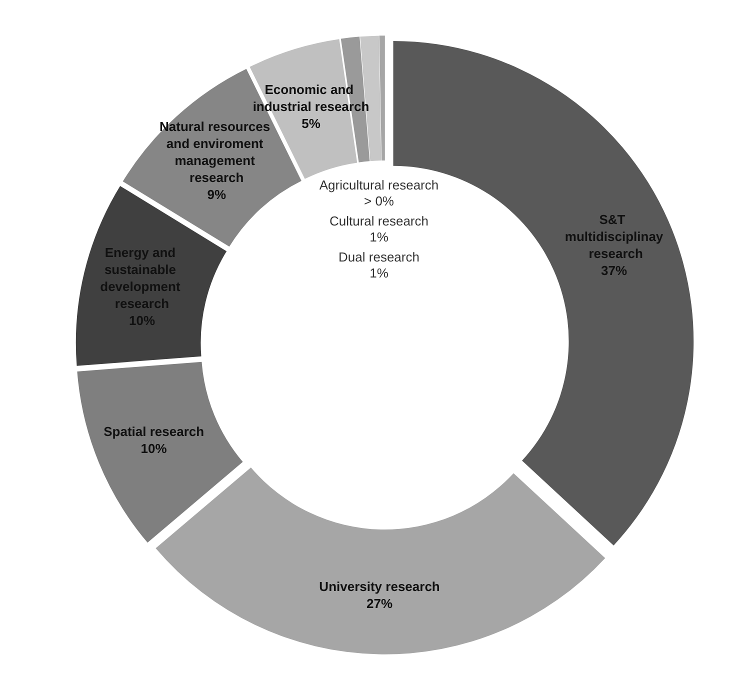  I want to click on slice-label: S&T multidisciplinay research, so click(614, 236).